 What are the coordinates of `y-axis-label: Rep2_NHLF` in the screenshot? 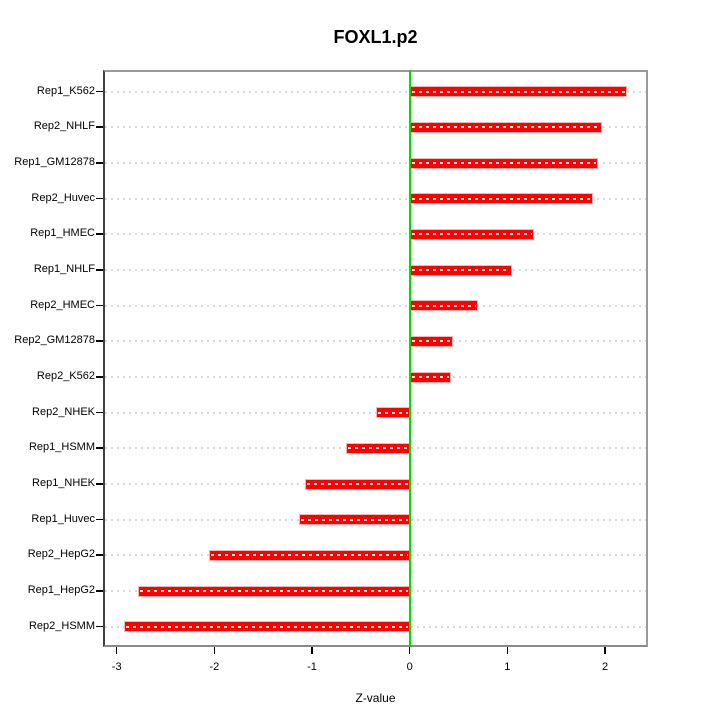 It's located at (64, 126).